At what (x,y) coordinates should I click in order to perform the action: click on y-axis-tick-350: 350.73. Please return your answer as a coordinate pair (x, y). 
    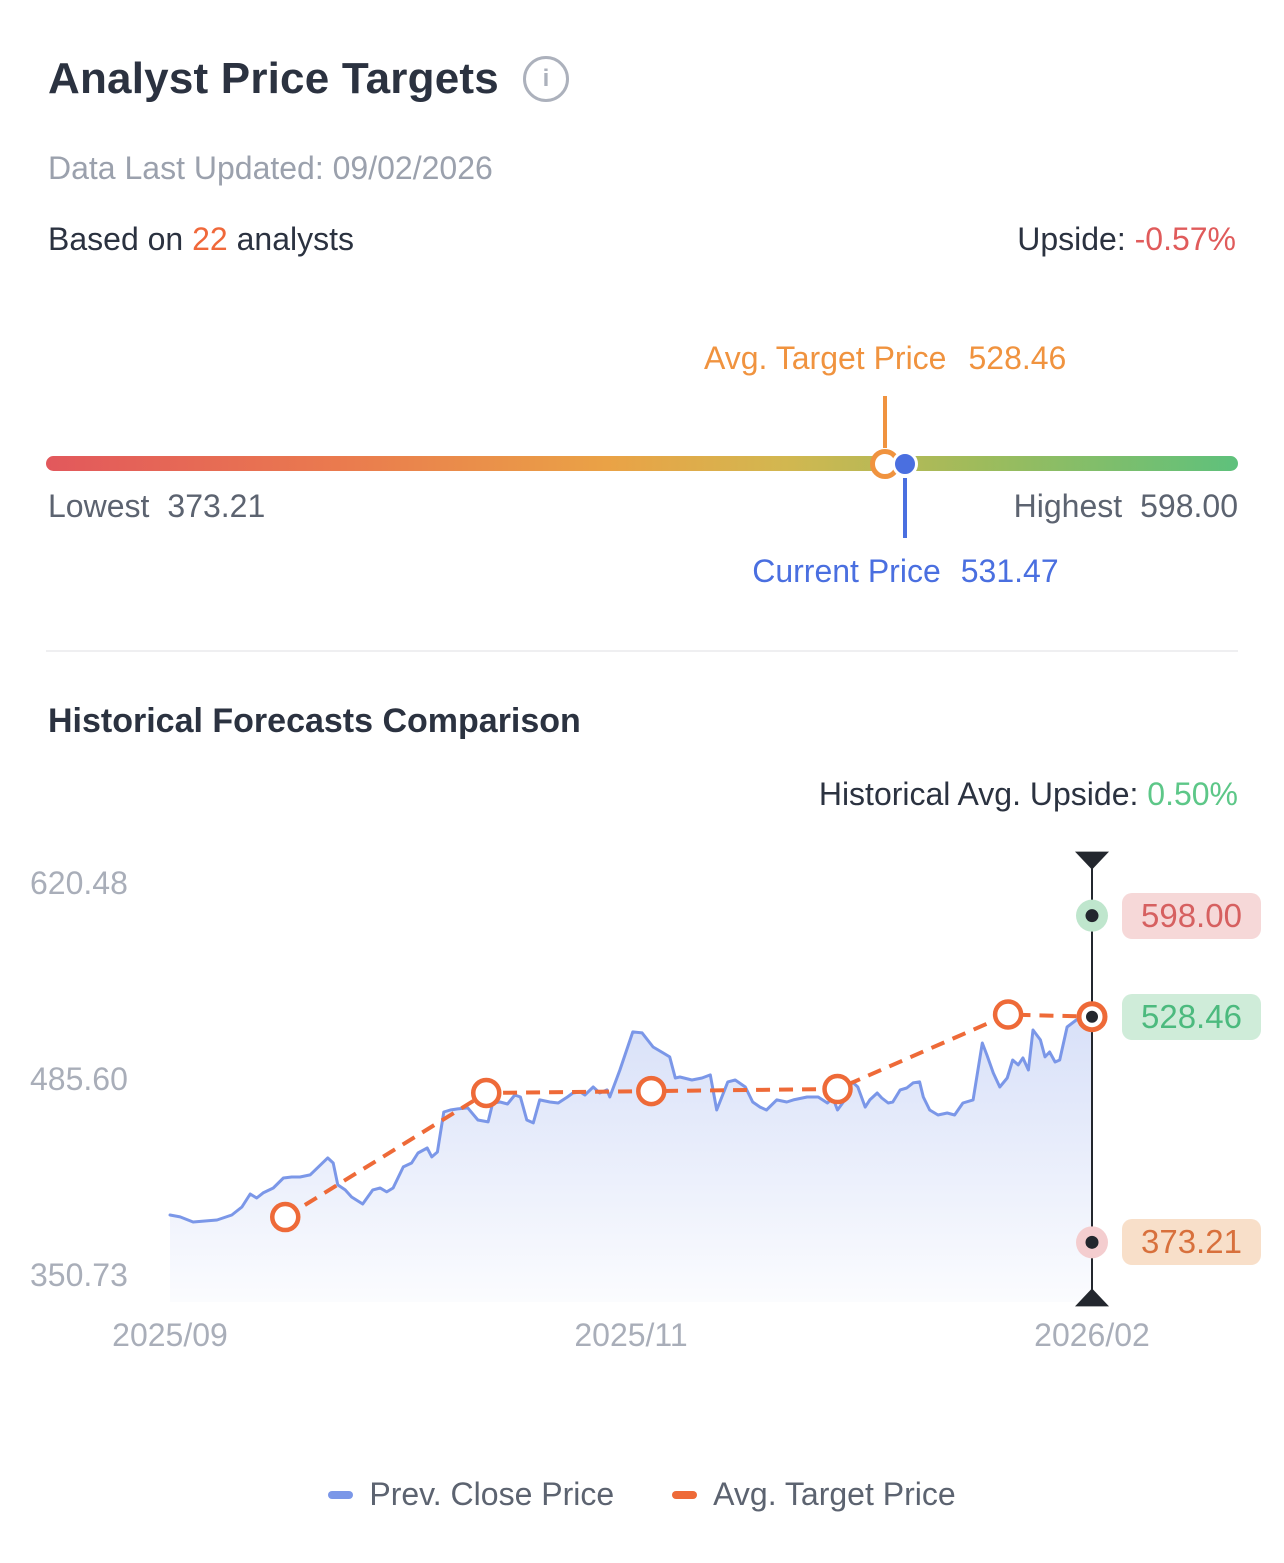
    Looking at the image, I should click on (79, 1275).